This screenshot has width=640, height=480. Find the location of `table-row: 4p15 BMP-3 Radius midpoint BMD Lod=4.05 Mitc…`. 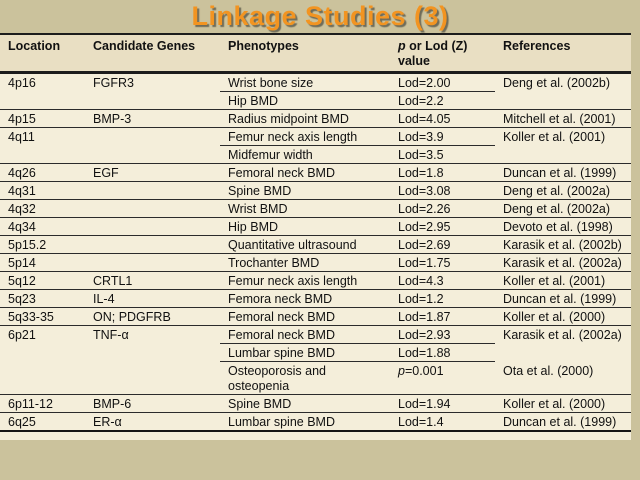

table-row: 4p15 BMP-3 Radius midpoint BMD Lod=4.05 Mitc… is located at coordinates (315, 119).